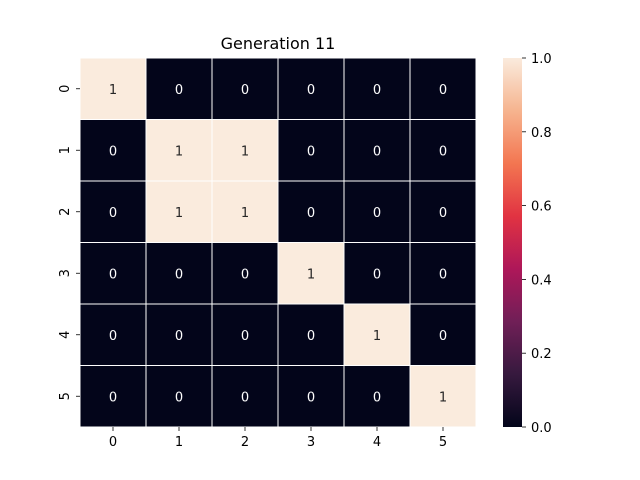  I want to click on x-tick-label: 5, so click(443, 442).